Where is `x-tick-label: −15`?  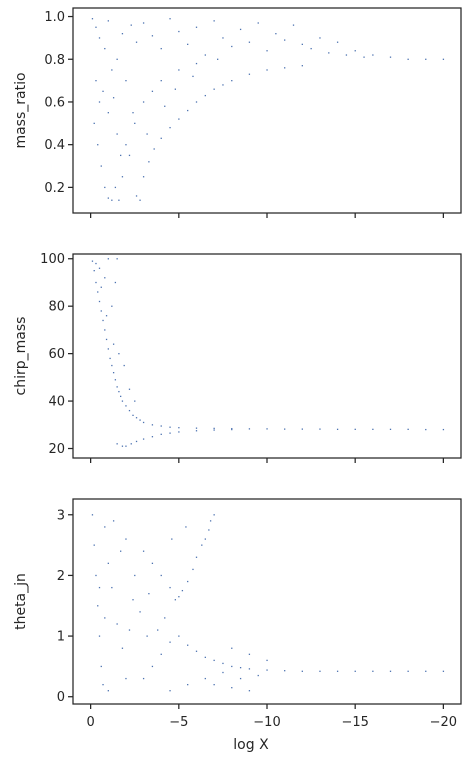
x-tick-label: −15 is located at coordinates (354, 722).